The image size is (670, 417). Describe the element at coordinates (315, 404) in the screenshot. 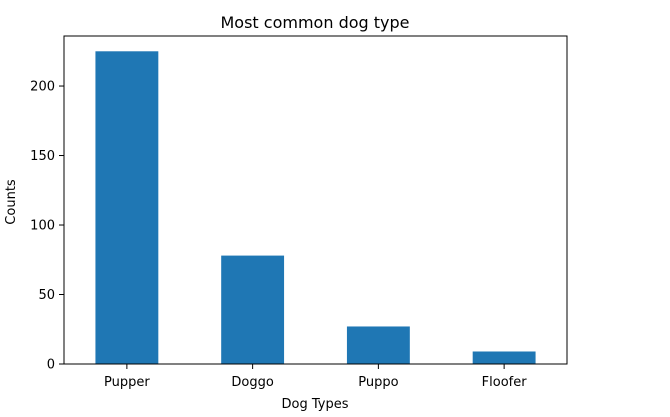

I see `x-axis-label: Dog Types` at that location.